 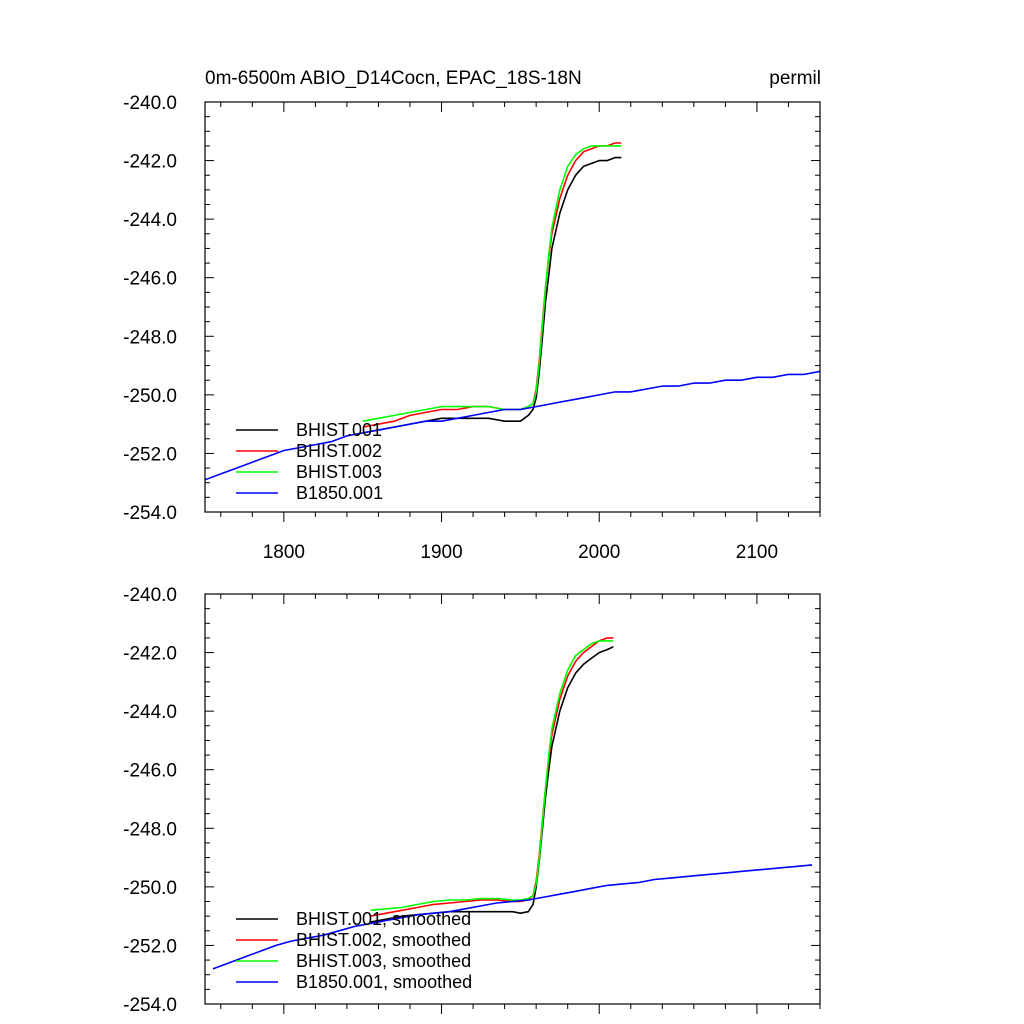 What do you see at coordinates (339, 493) in the screenshot?
I see `legend-label: B1850.001` at bounding box center [339, 493].